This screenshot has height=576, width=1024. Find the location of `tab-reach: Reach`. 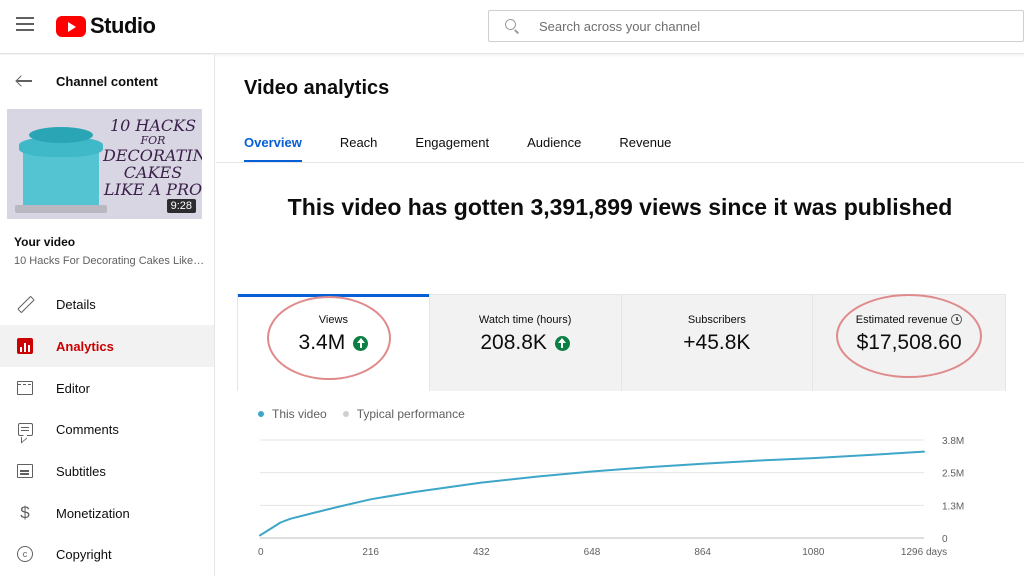

tab-reach: Reach is located at coordinates (358, 142).